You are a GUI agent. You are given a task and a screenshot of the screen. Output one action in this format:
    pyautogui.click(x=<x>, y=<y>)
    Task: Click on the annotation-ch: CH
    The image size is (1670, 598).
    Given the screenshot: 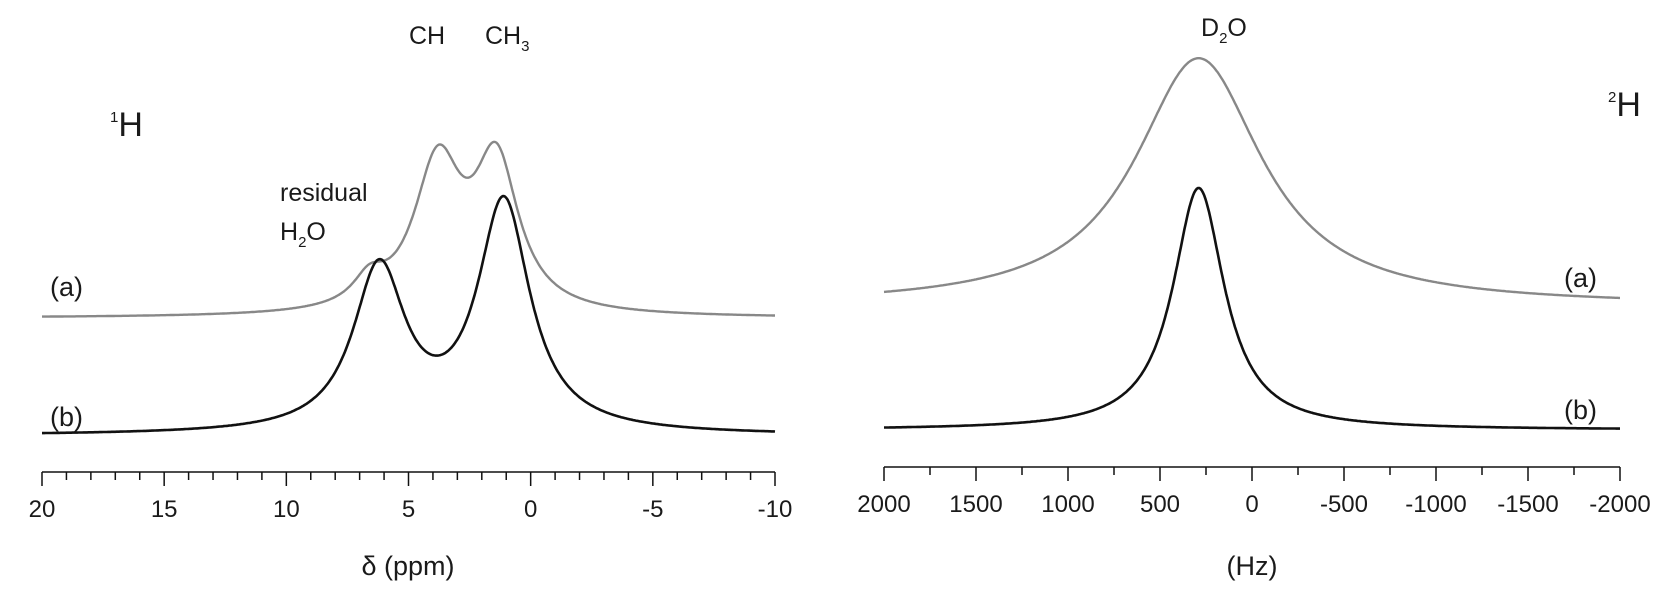 What is the action you would take?
    pyautogui.click(x=427, y=36)
    